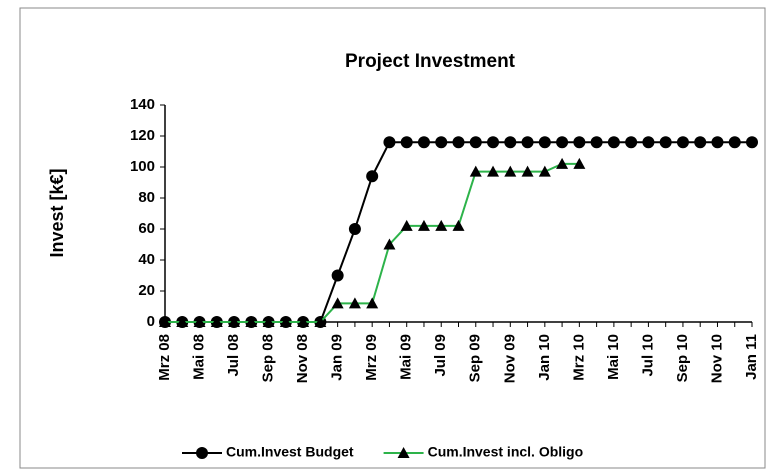  I want to click on x-tick-label: Nov 09, so click(509, 358).